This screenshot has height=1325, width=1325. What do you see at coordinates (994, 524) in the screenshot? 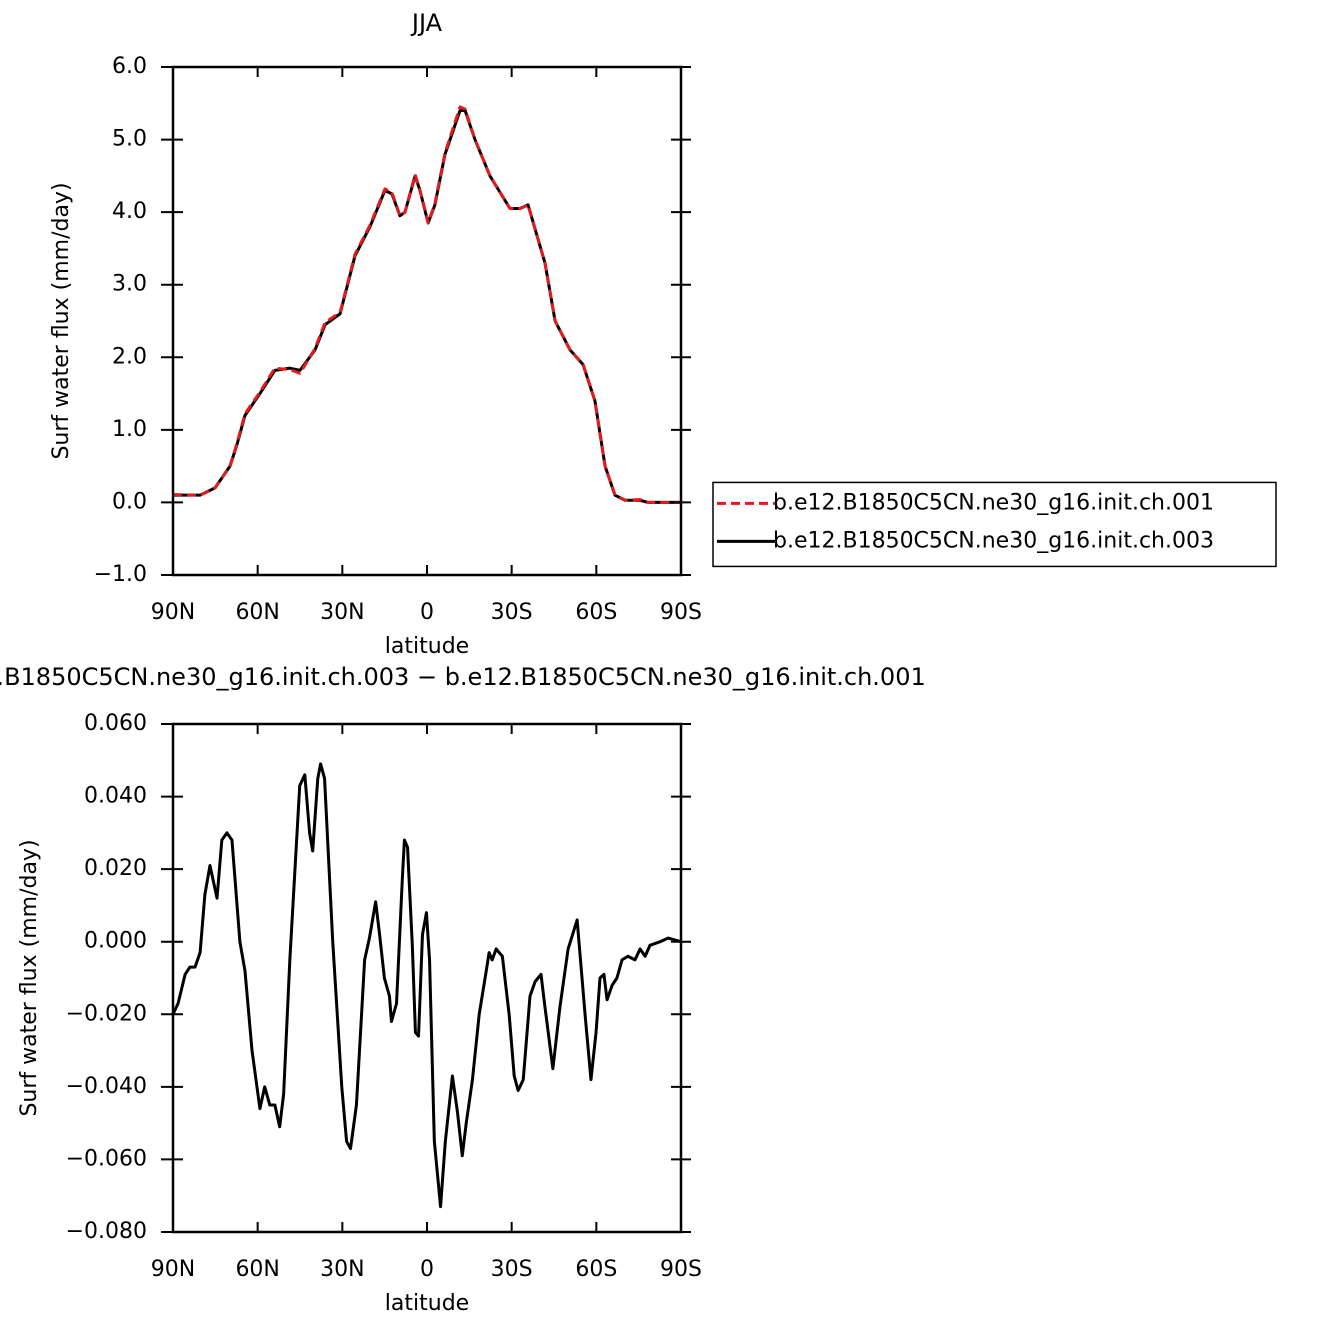
I see `legend-box` at bounding box center [994, 524].